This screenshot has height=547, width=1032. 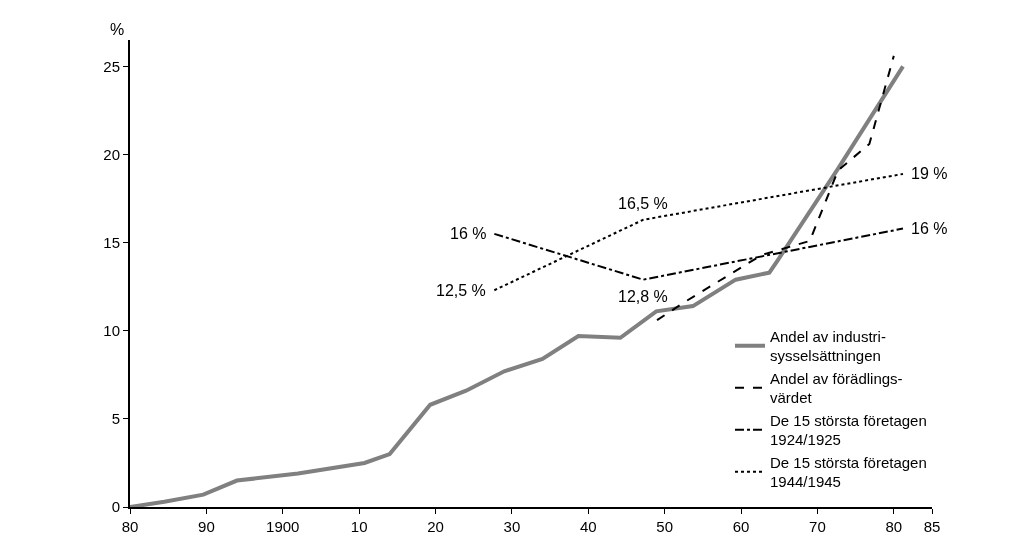 What do you see at coordinates (435, 526) in the screenshot?
I see `x-tick-label: 20` at bounding box center [435, 526].